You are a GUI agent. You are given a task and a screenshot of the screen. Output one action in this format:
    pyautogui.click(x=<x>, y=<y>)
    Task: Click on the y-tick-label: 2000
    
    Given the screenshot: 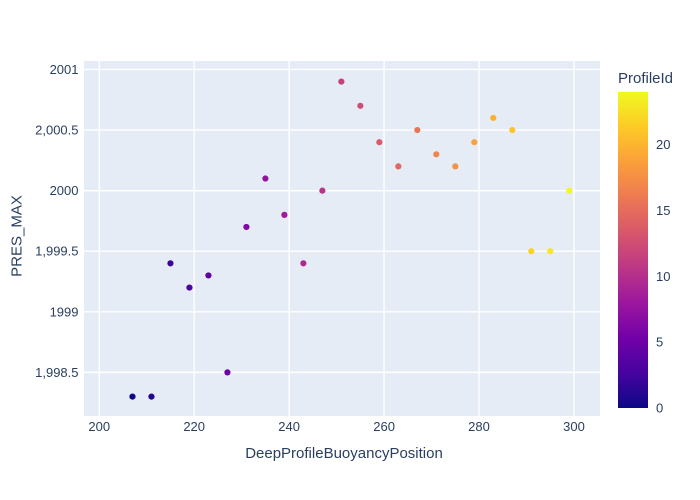 What is the action you would take?
    pyautogui.click(x=64, y=190)
    